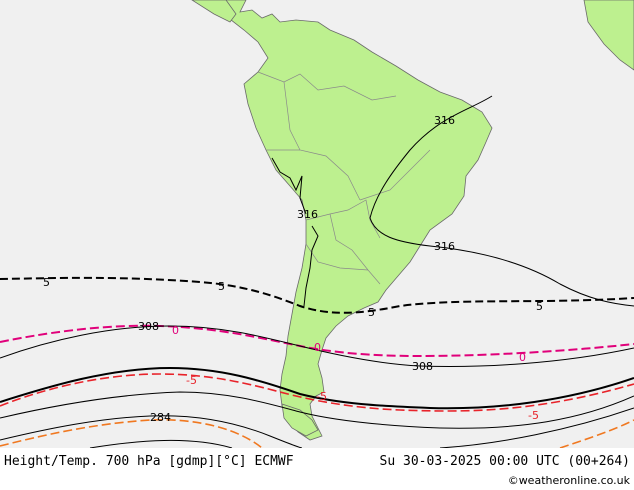 Image resolution: width=634 pixels, height=490 pixels. I want to click on height-label-316-se: 316, so click(444, 246).